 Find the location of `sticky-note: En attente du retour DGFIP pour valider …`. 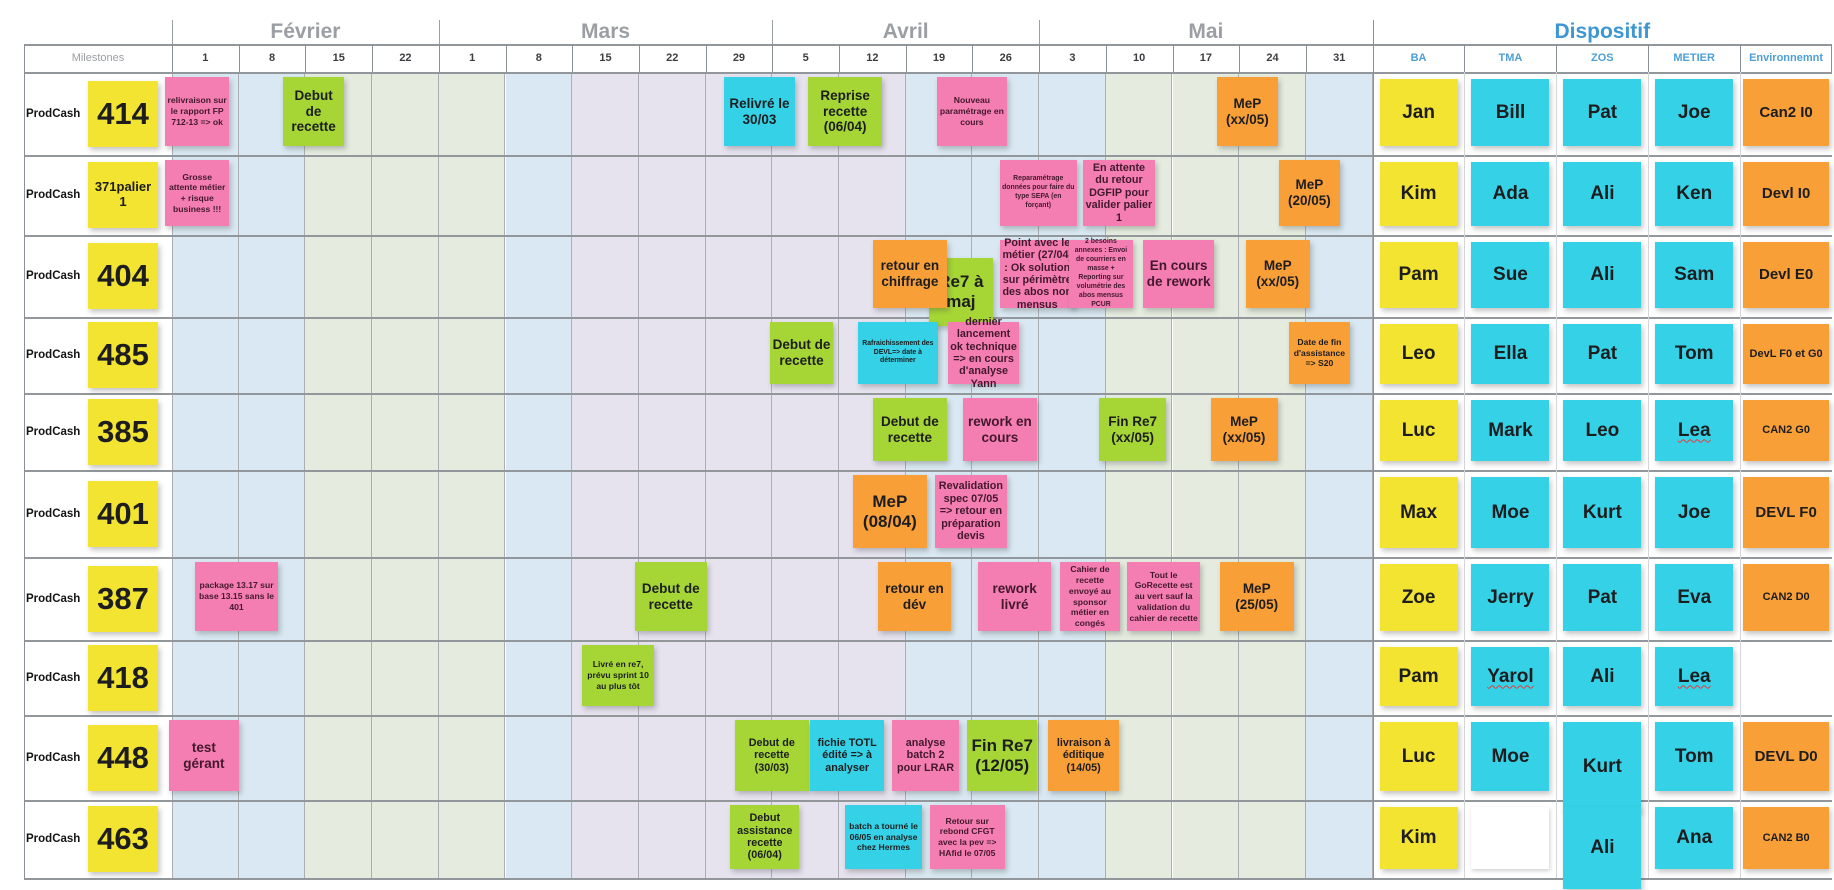

sticky-note: En attente du retour DGFIP pour valider … is located at coordinates (1119, 193).